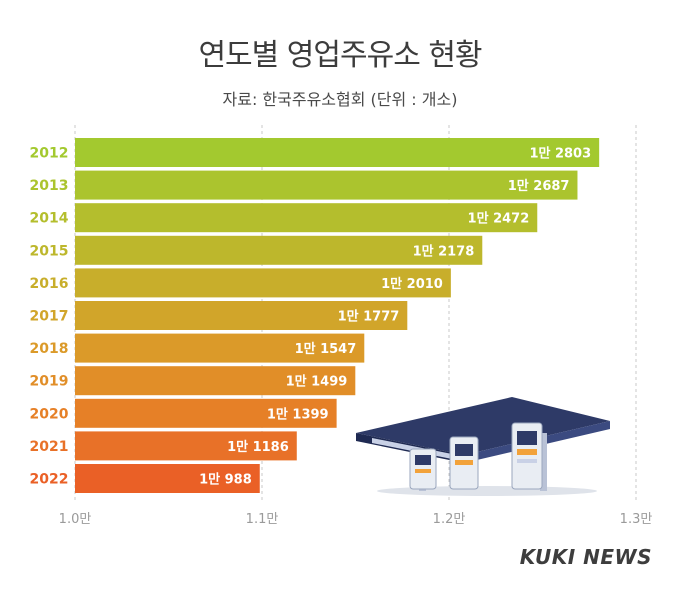 The image size is (680, 595). Describe the element at coordinates (560, 154) in the screenshot. I see `bar-value-label: 1만 2803` at that location.